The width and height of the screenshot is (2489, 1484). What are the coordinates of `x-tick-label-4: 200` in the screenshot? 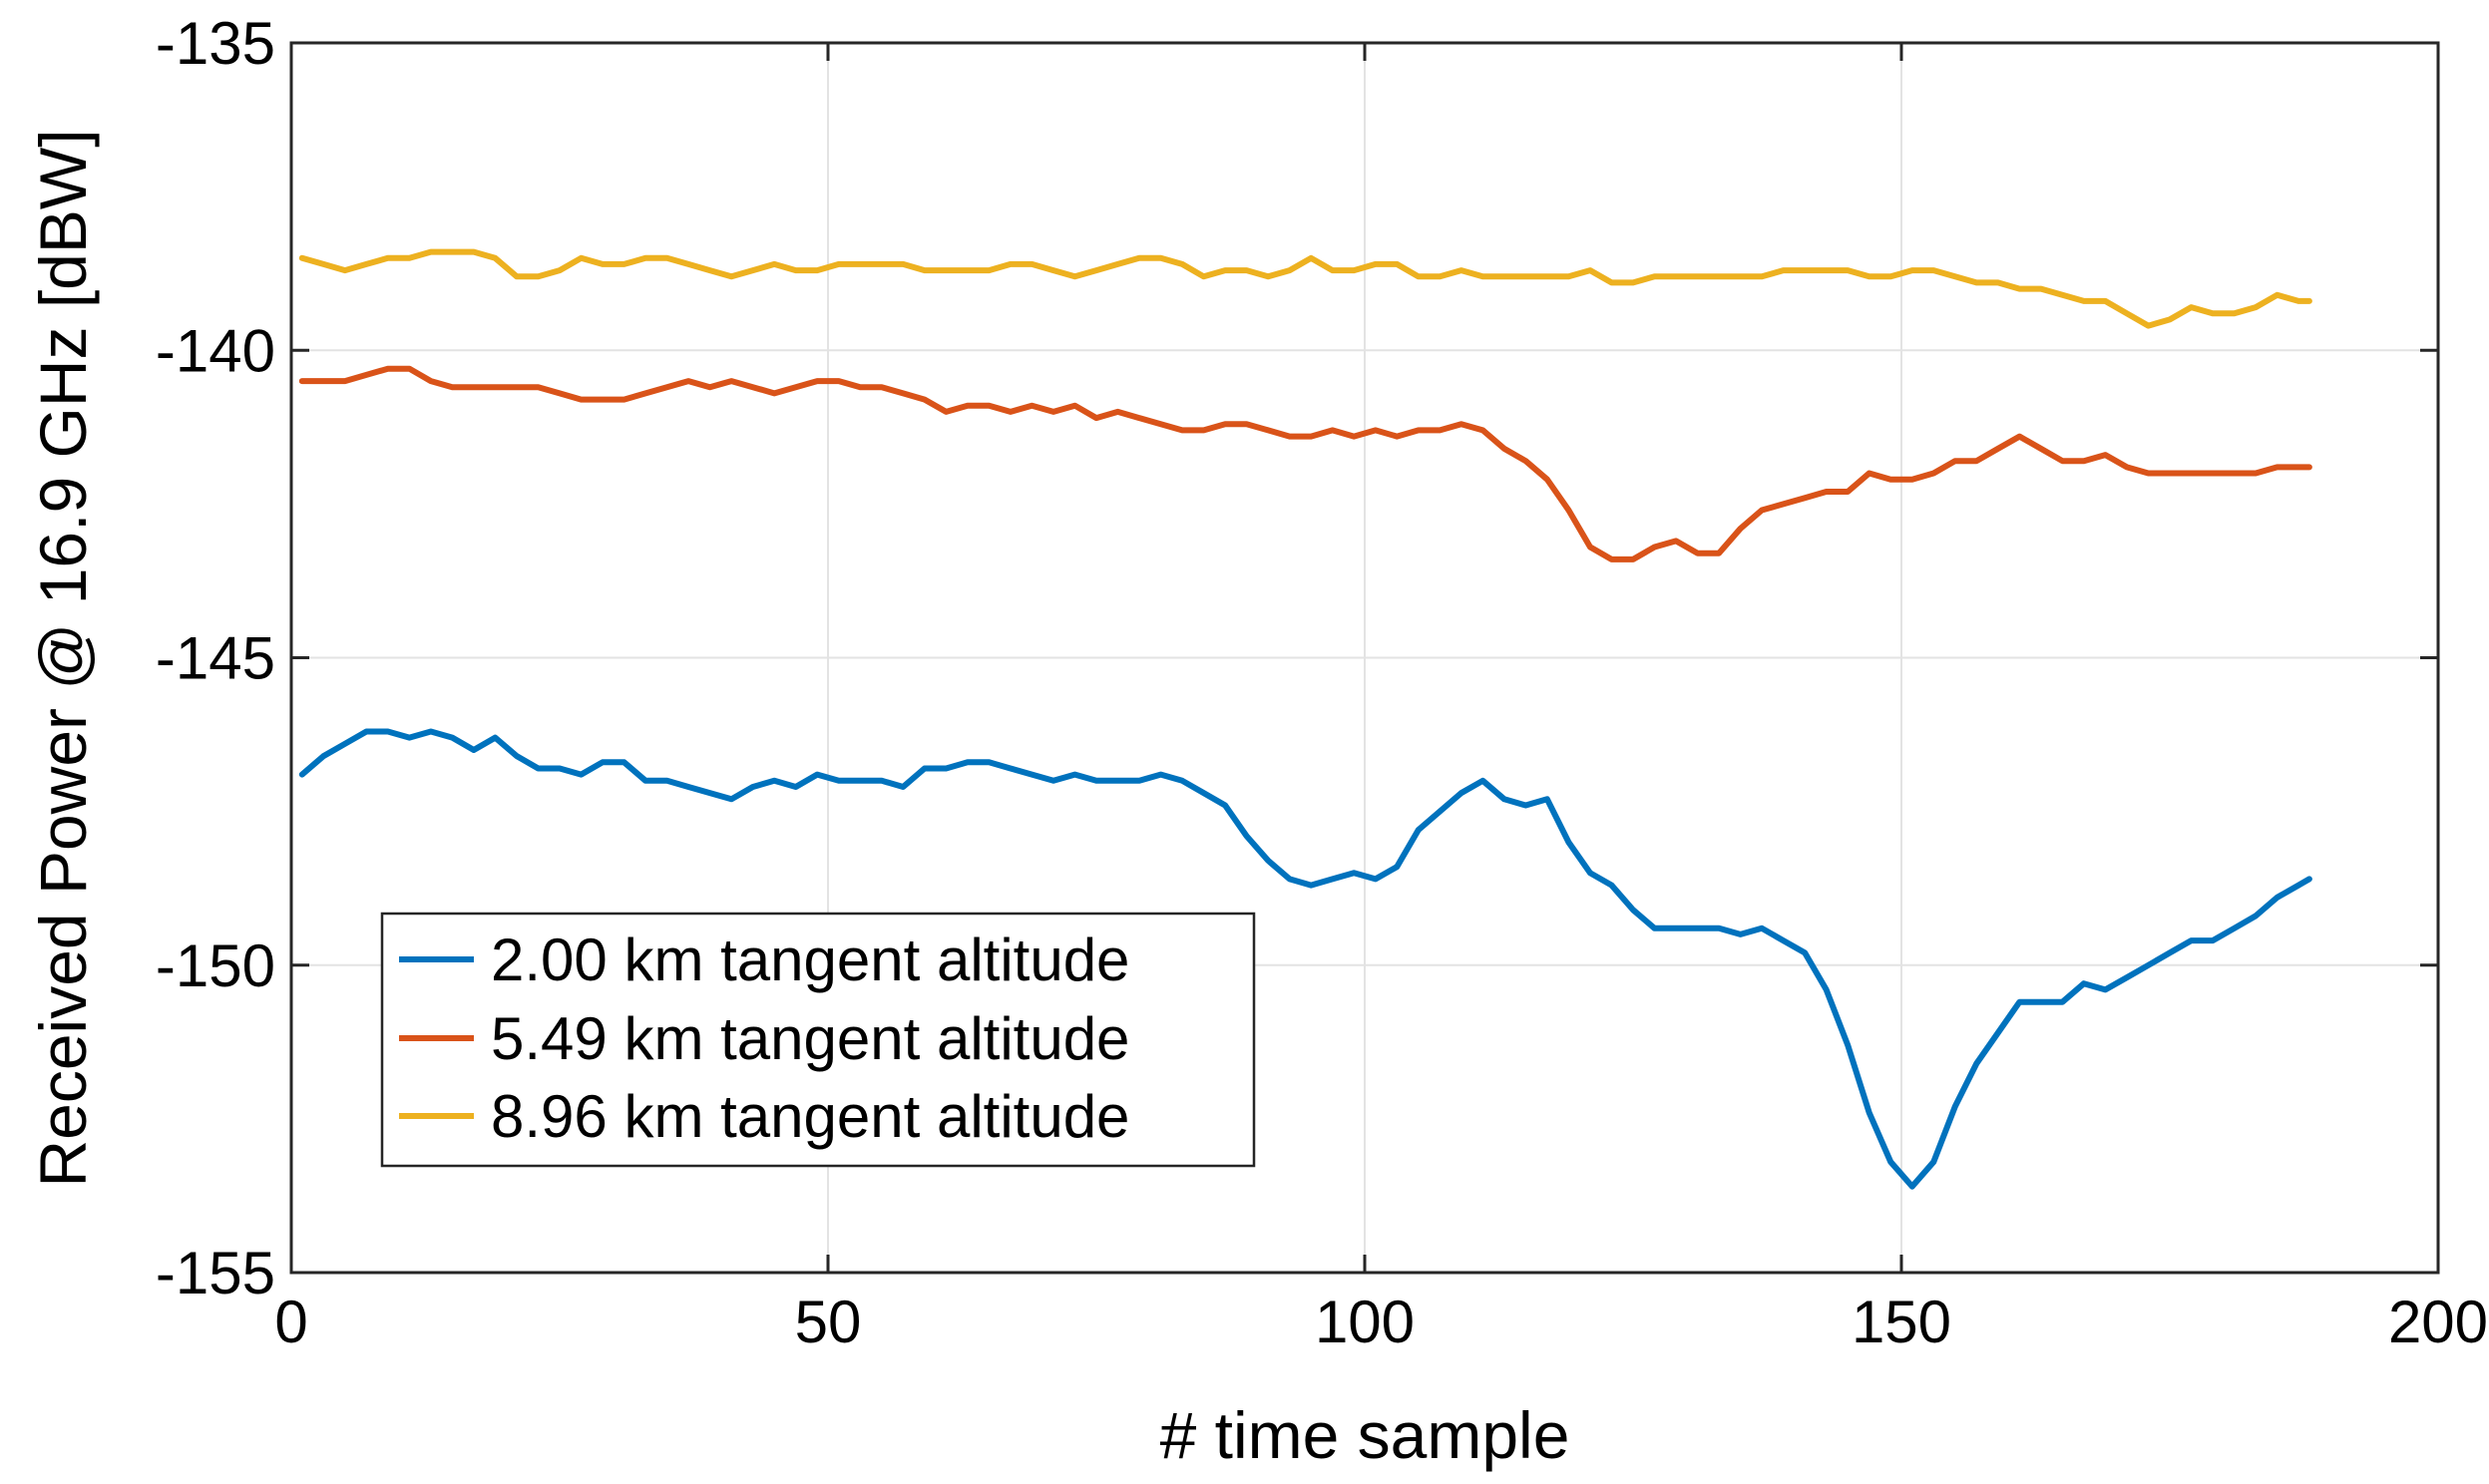 It's located at (2438, 1322).